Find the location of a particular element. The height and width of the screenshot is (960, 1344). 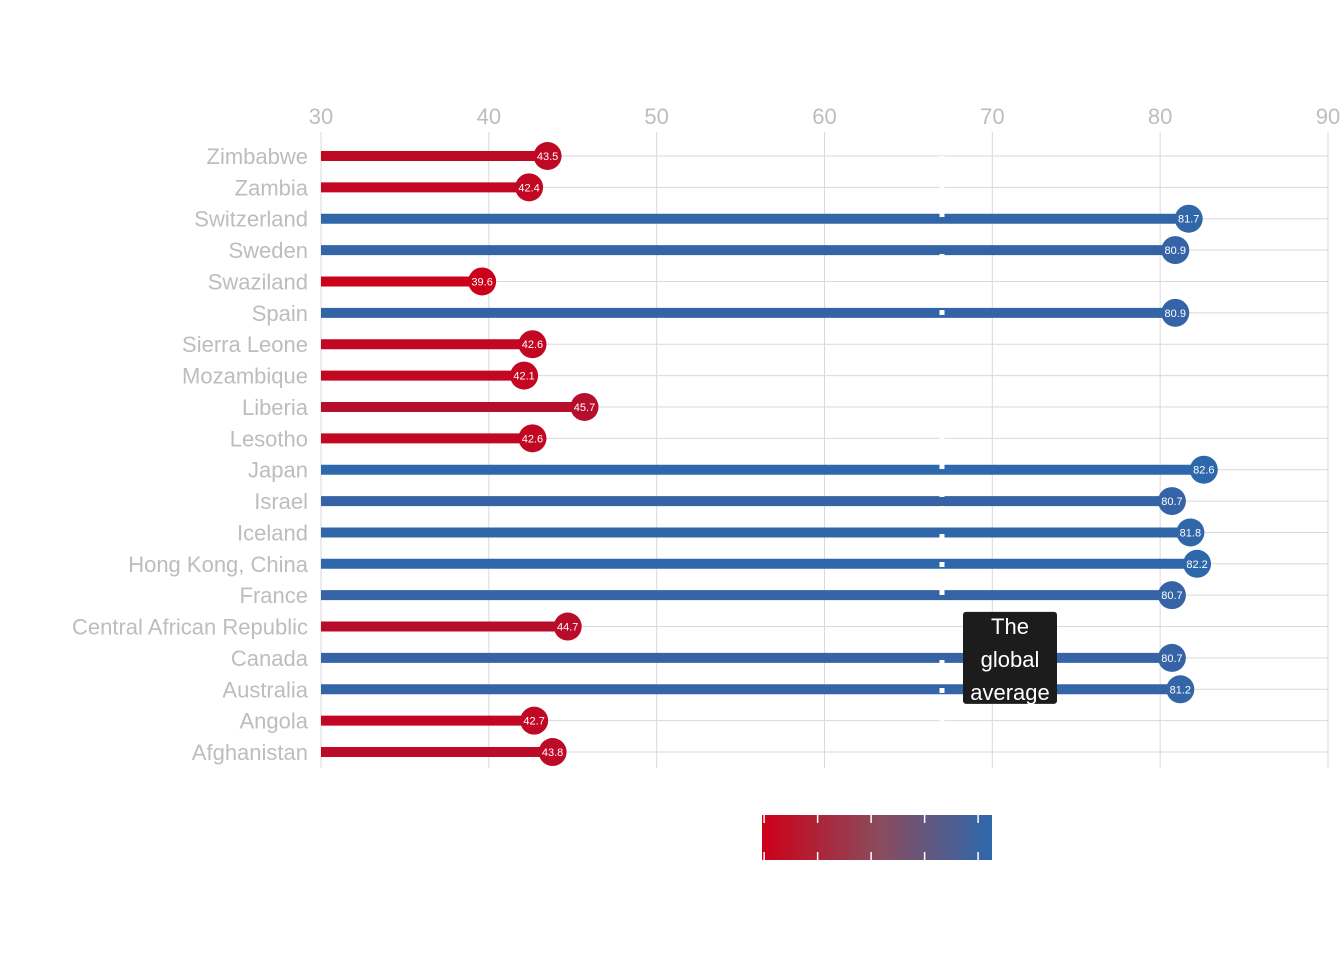

category-label: Australia is located at coordinates (265, 689).